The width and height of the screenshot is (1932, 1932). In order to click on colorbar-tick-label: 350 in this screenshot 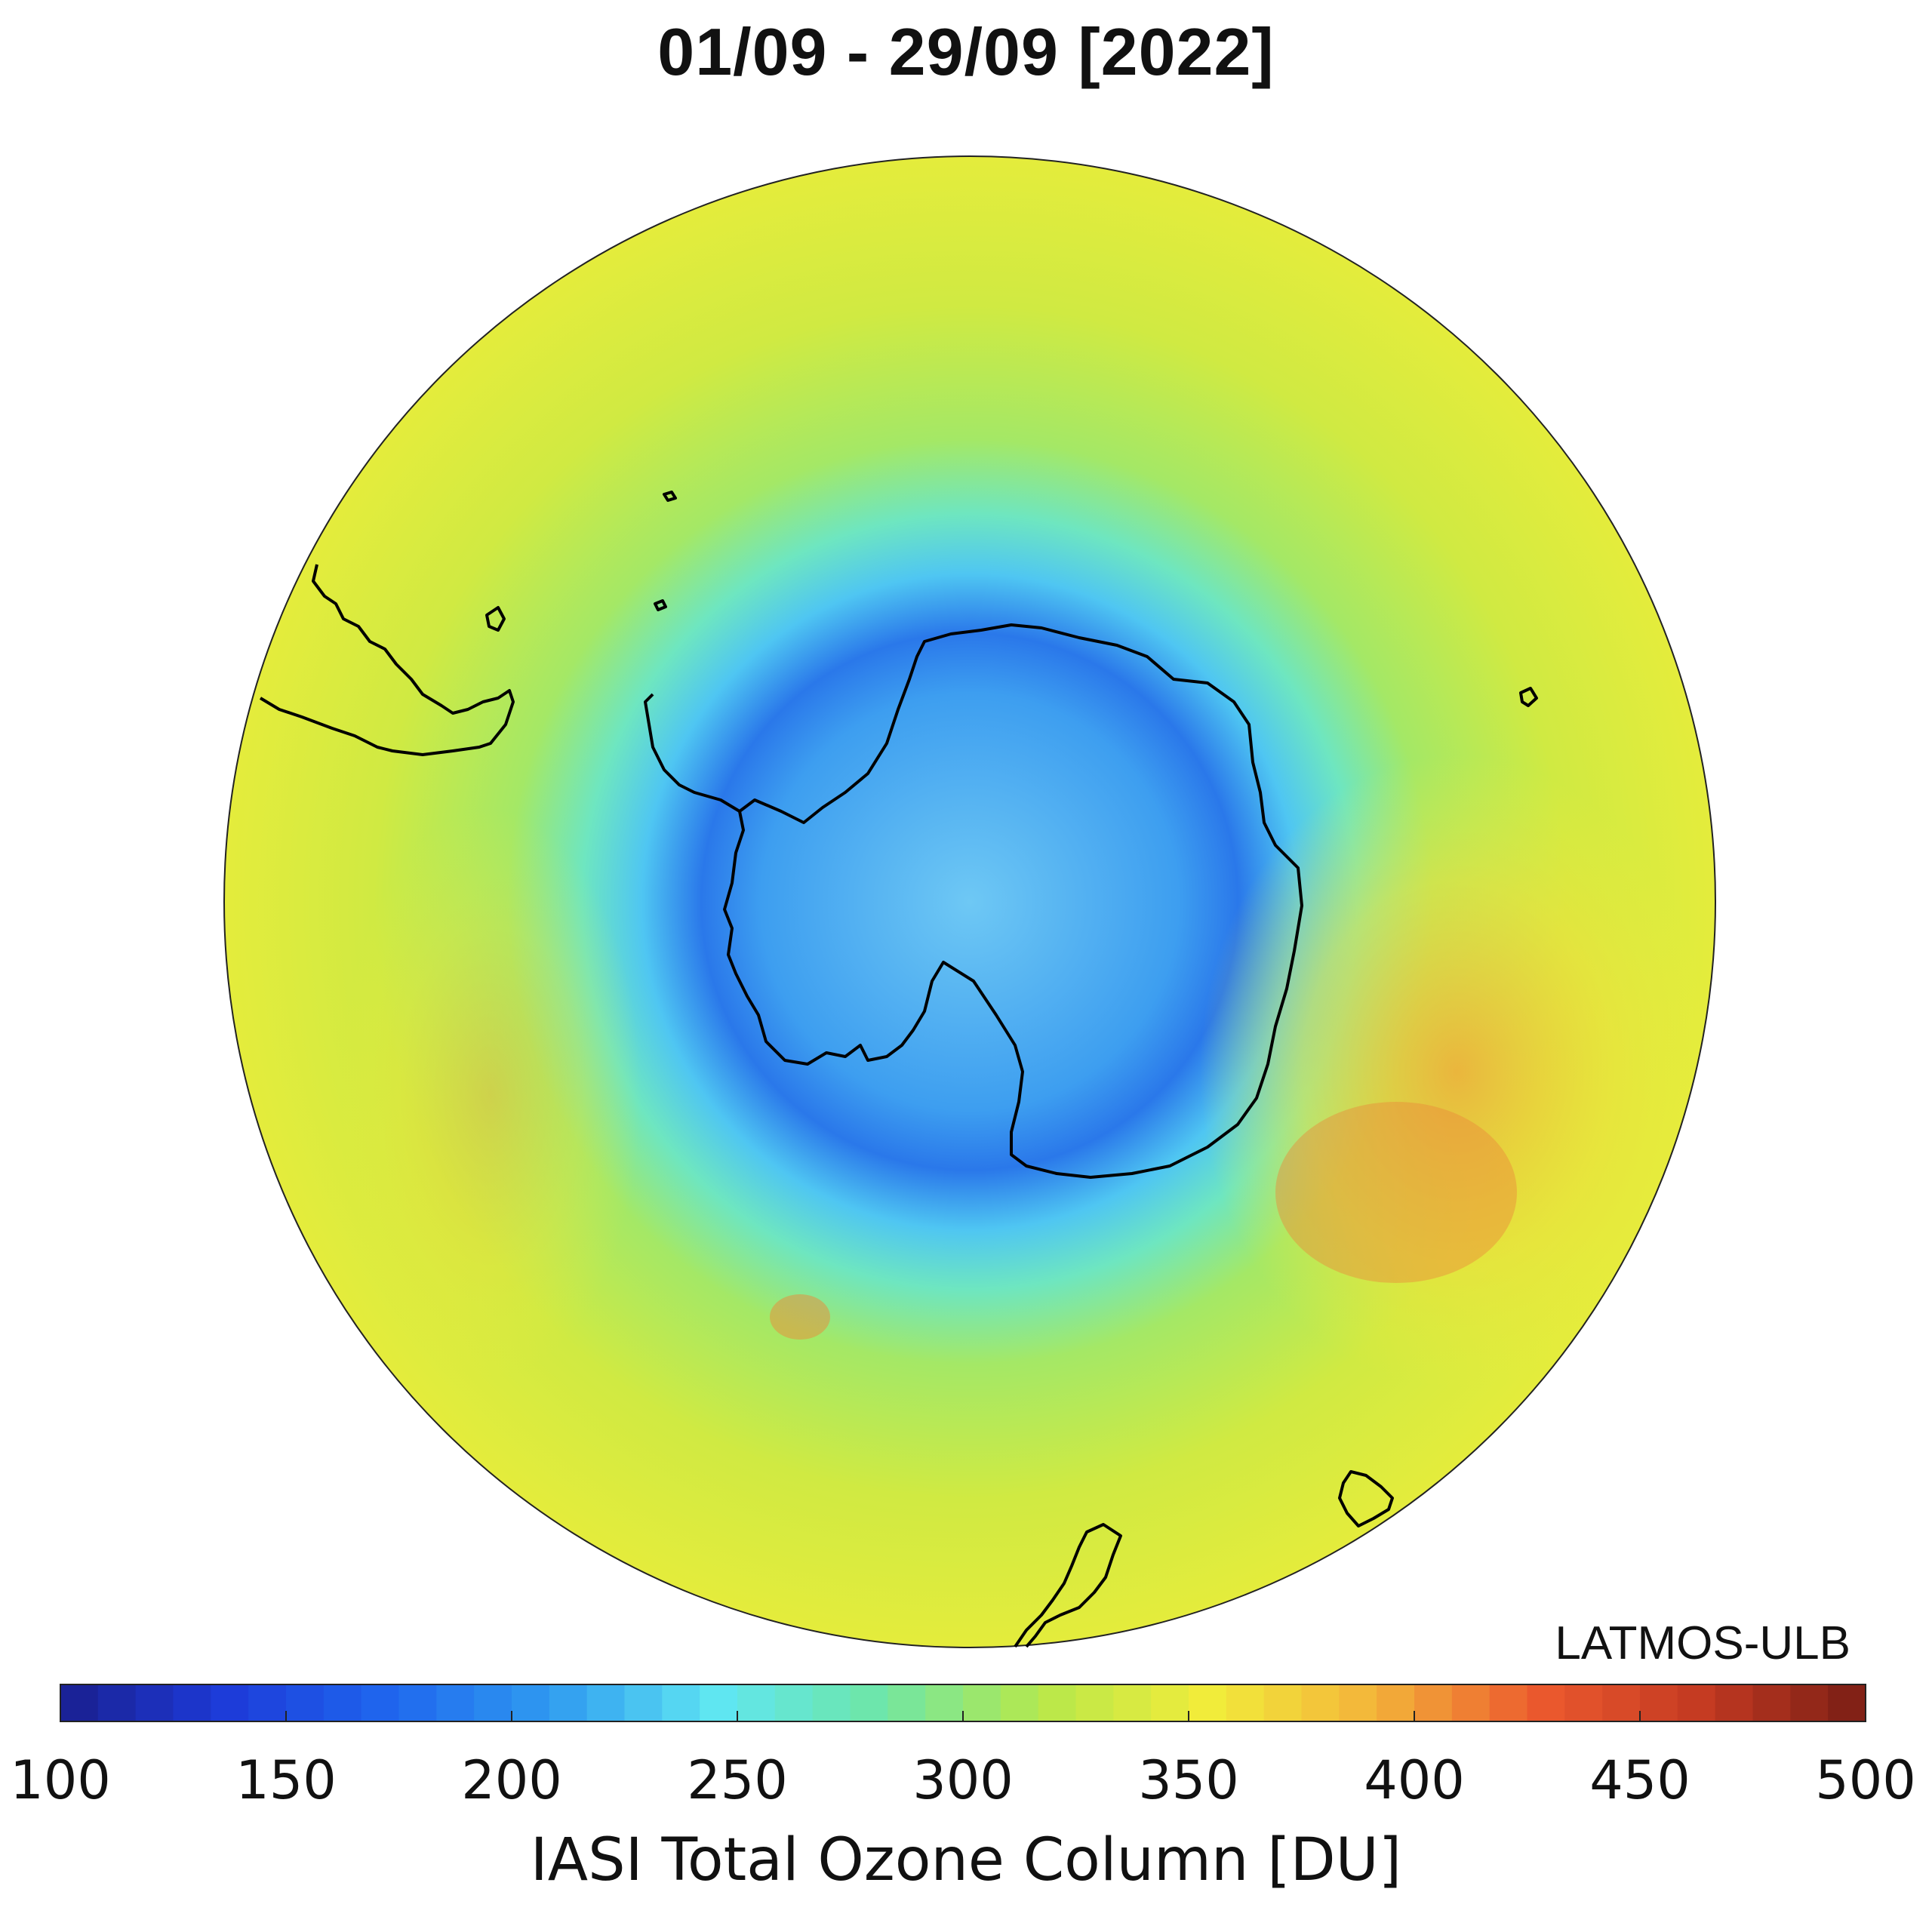, I will do `click(1188, 1780)`.